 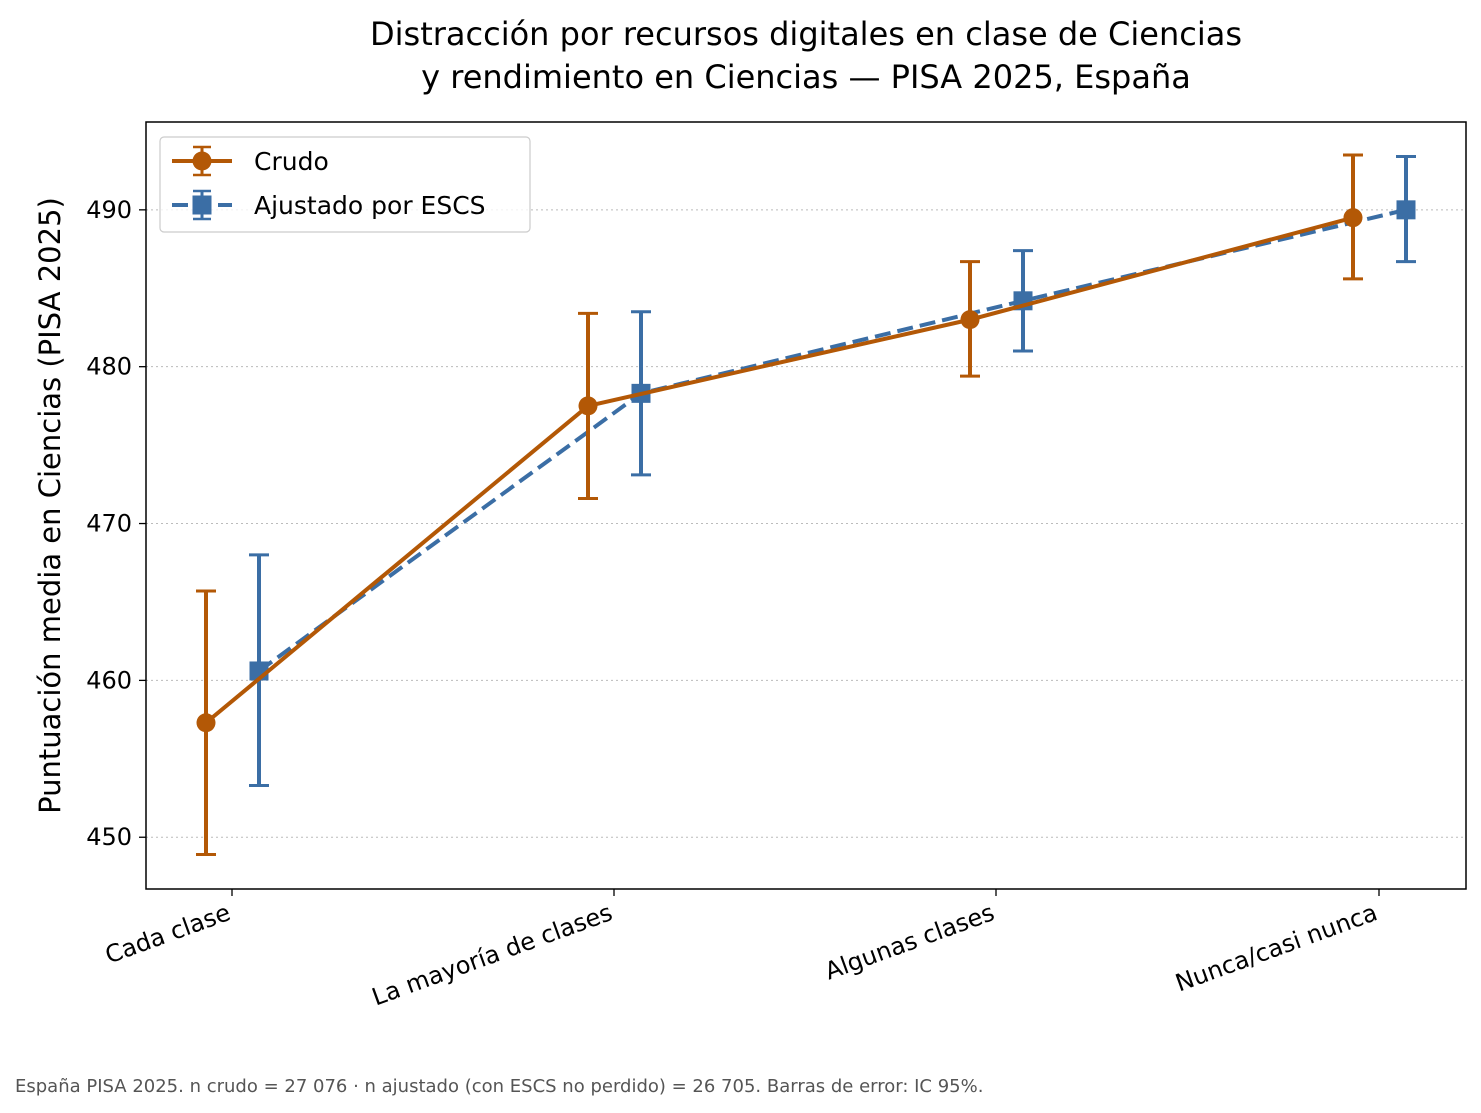 What do you see at coordinates (50, 505) in the screenshot?
I see `y-axis-label: Puntuación media en Ciencias (PISA 2025)` at bounding box center [50, 505].